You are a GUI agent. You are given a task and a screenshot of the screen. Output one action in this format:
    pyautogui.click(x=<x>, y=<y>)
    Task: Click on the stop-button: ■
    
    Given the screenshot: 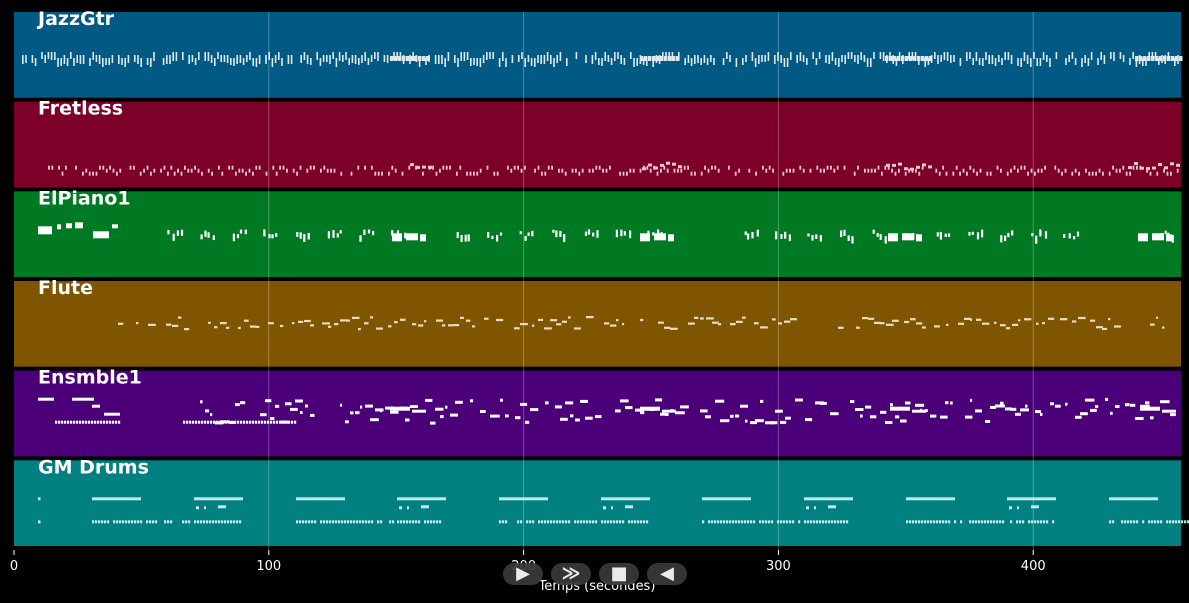 What is the action you would take?
    pyautogui.click(x=619, y=574)
    